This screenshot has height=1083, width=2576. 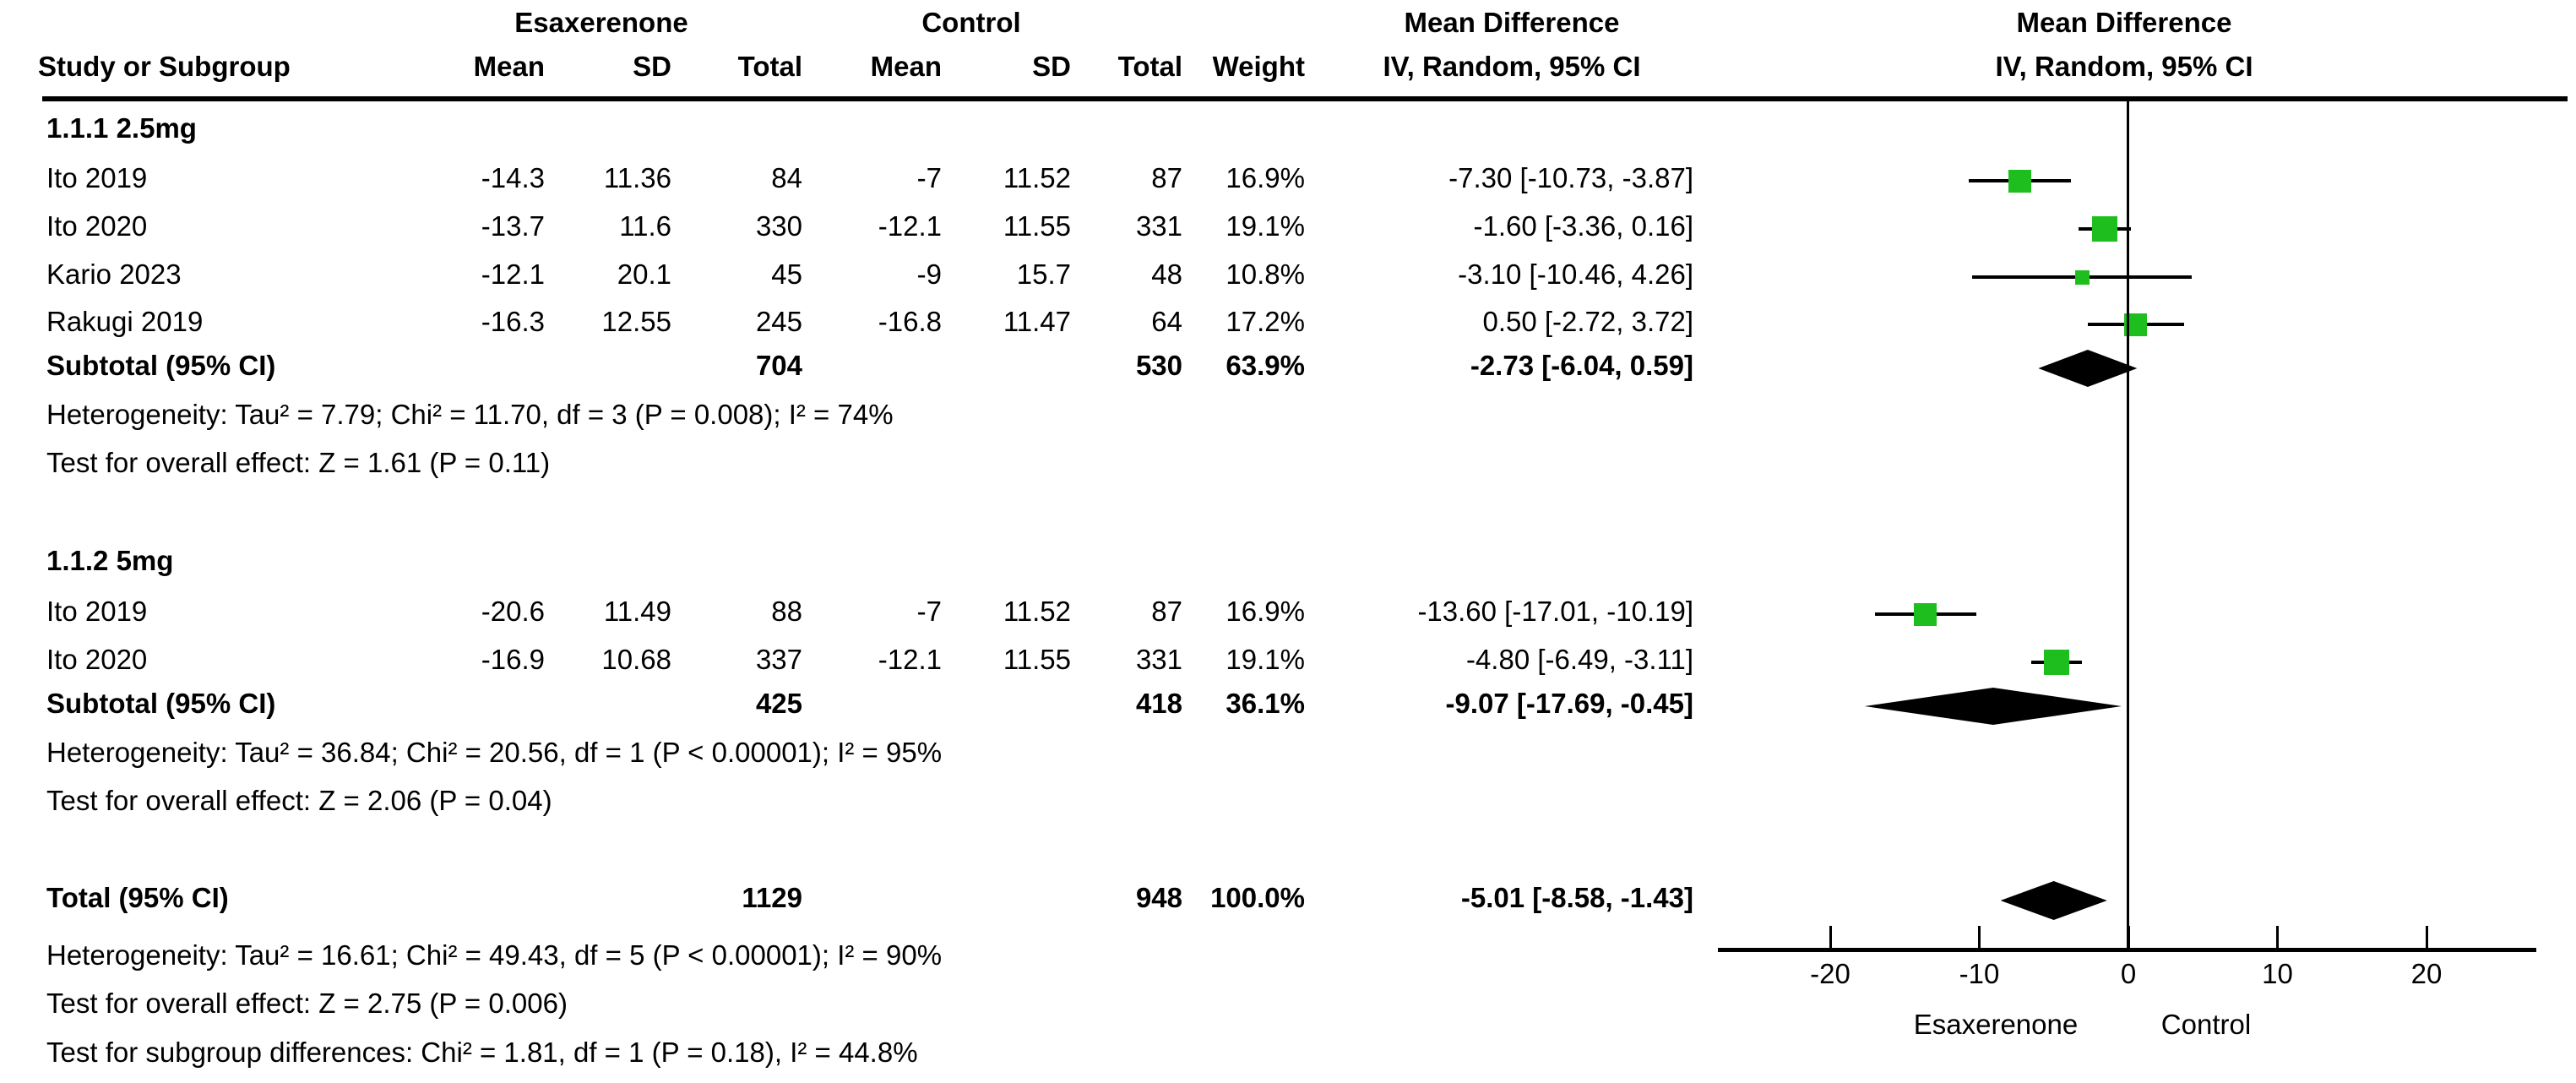 I want to click on cell-sd-exp: 20.1, so click(x=644, y=274).